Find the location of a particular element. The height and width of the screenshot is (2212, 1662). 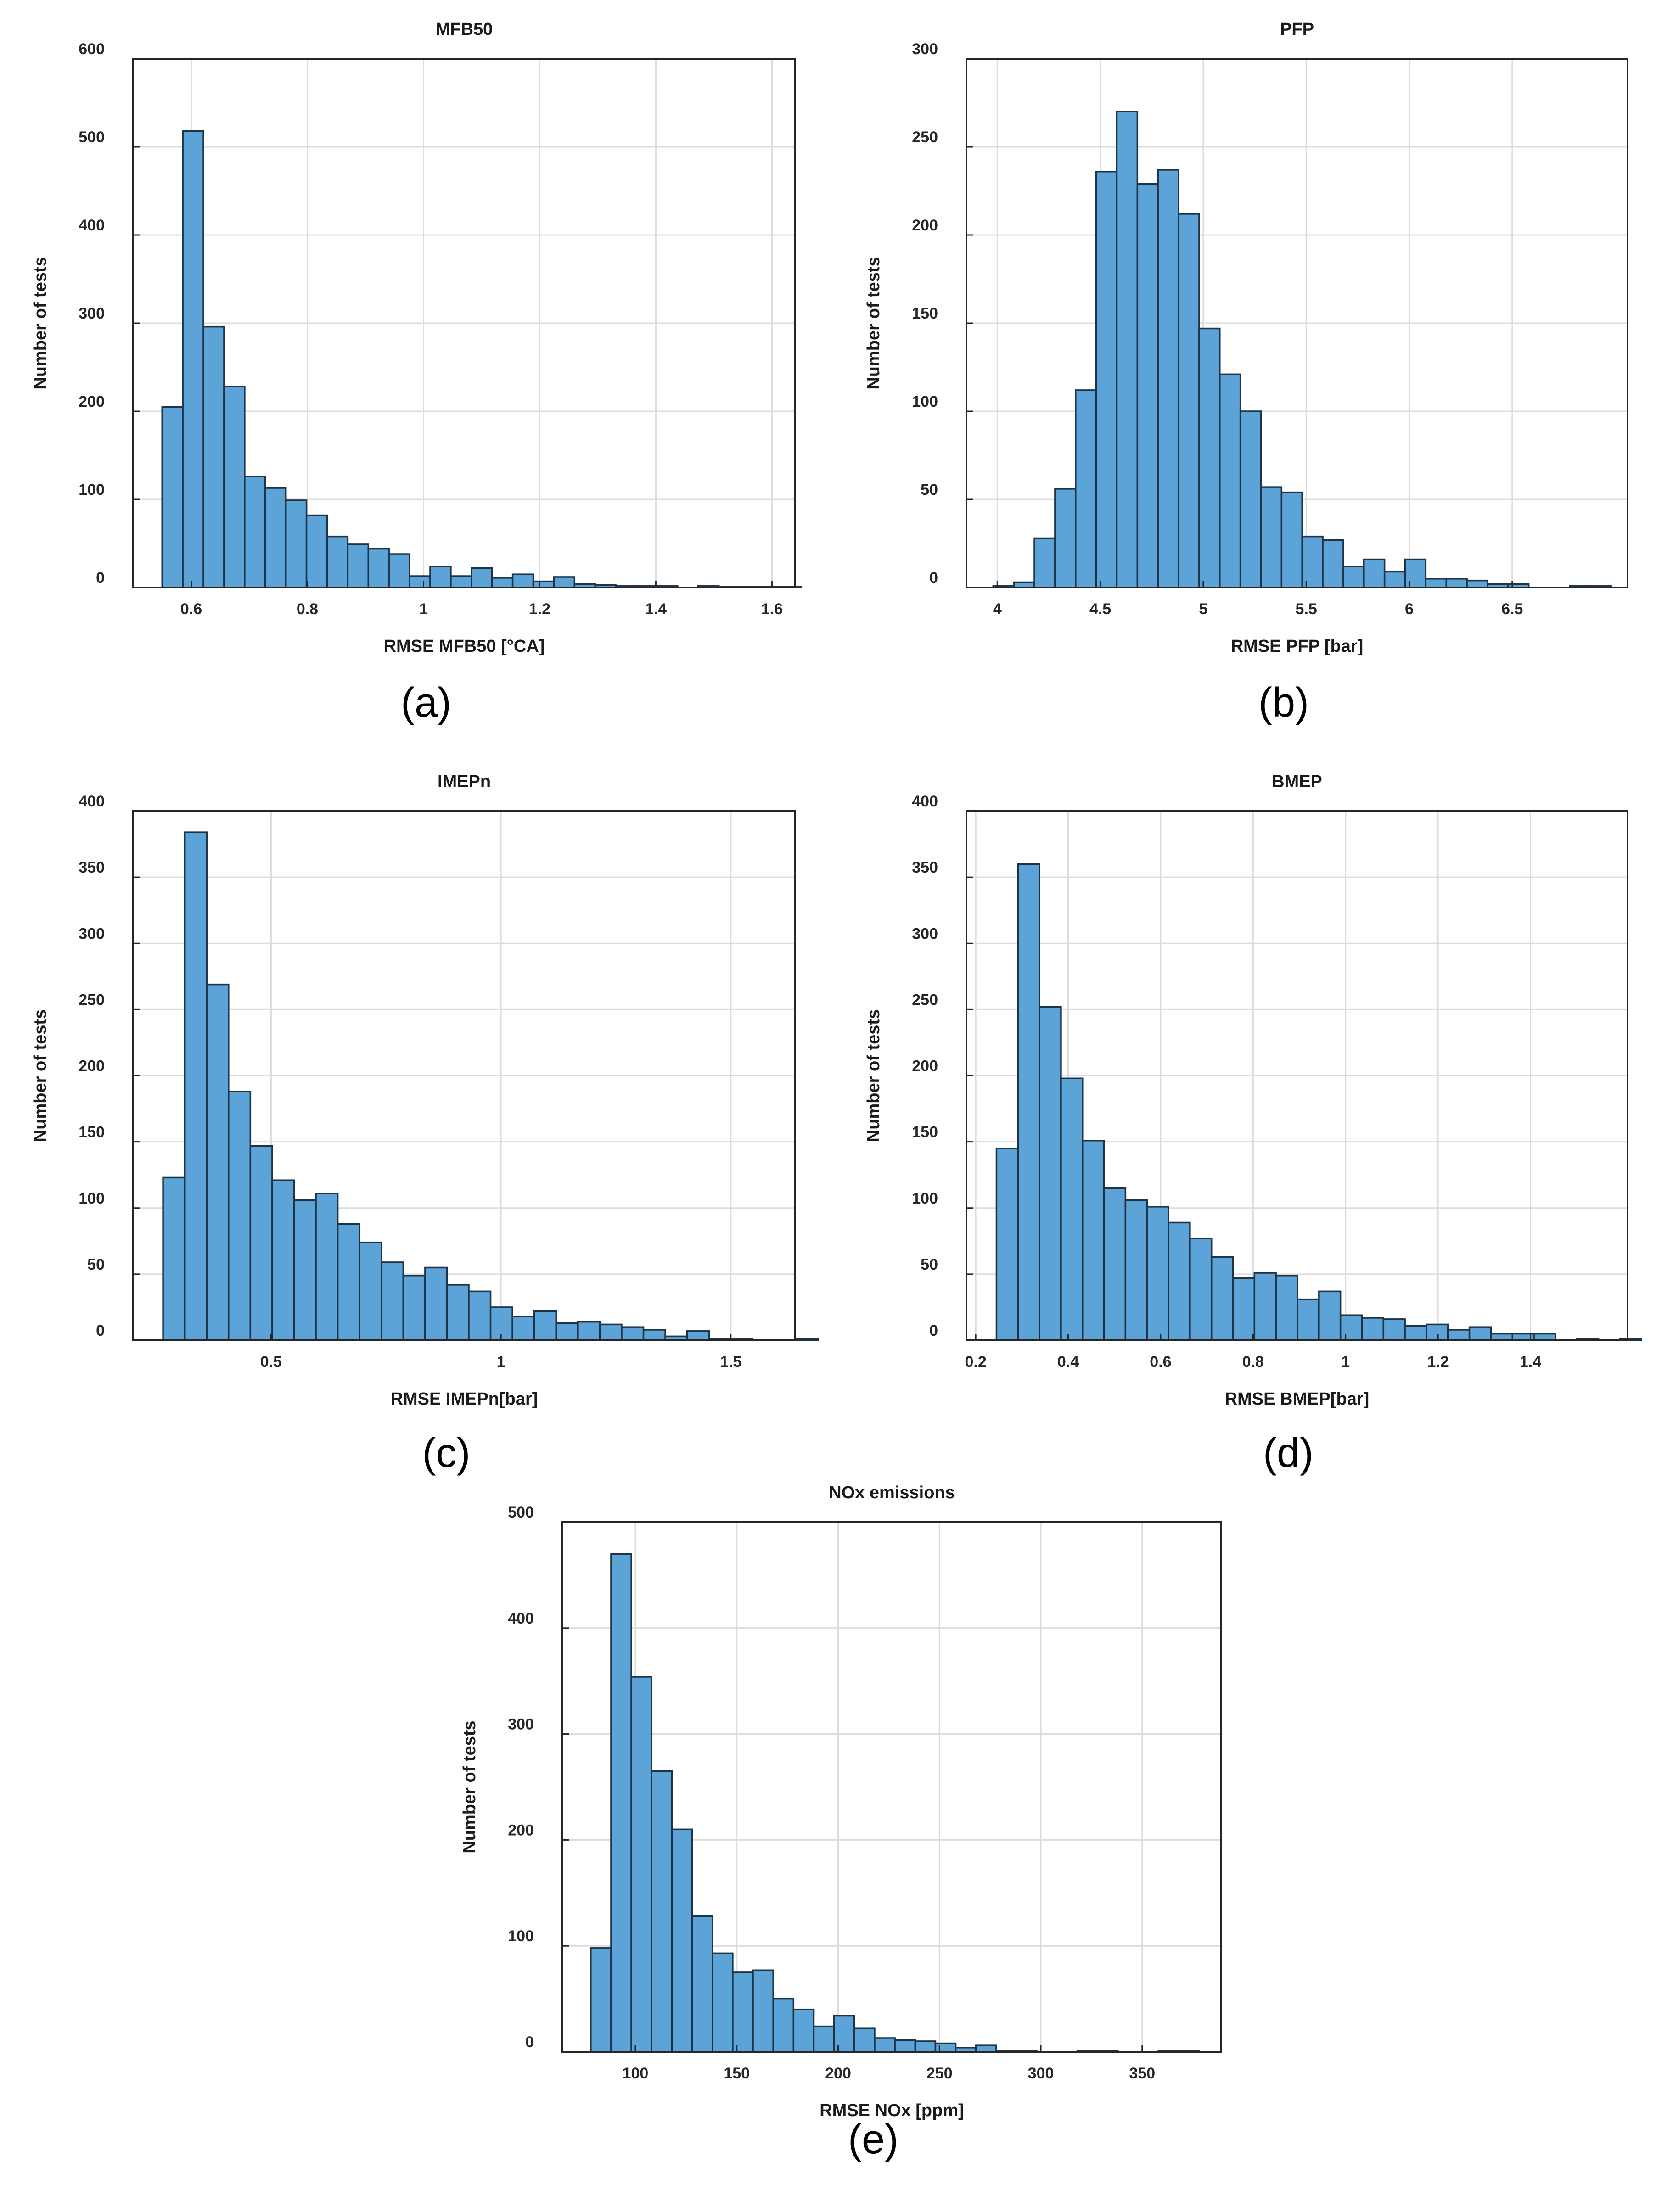

mfb50-ytick-label-5: 500 is located at coordinates (92, 137).